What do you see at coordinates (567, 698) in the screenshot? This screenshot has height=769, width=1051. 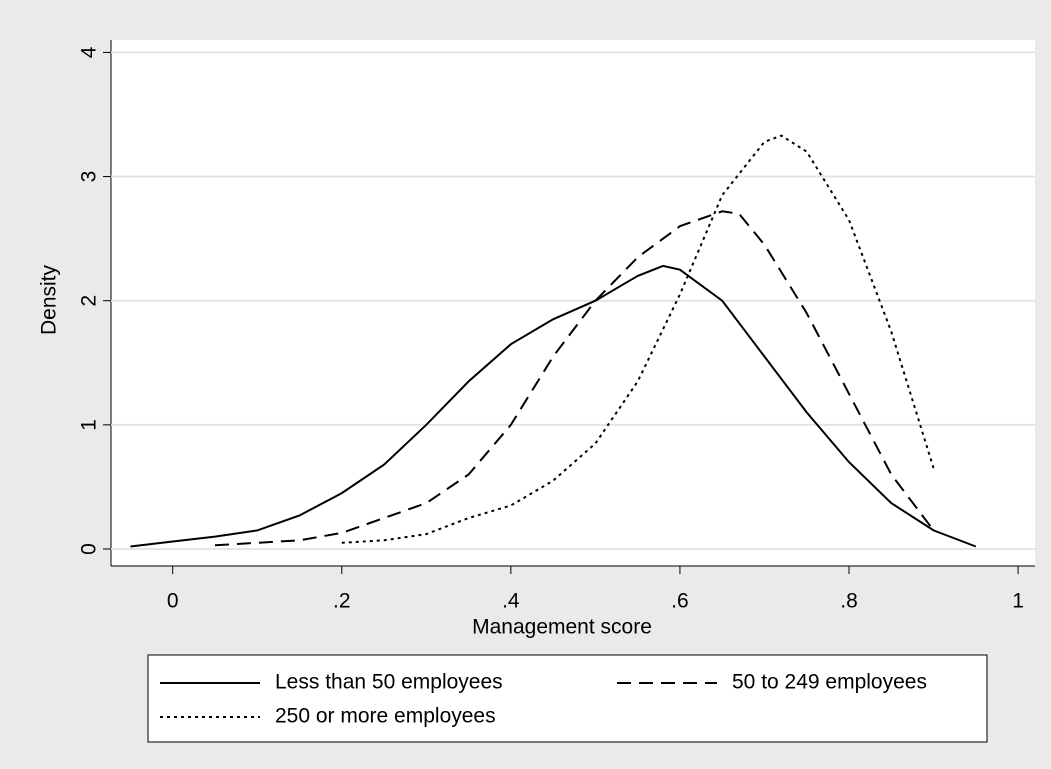 I see `legend-box` at bounding box center [567, 698].